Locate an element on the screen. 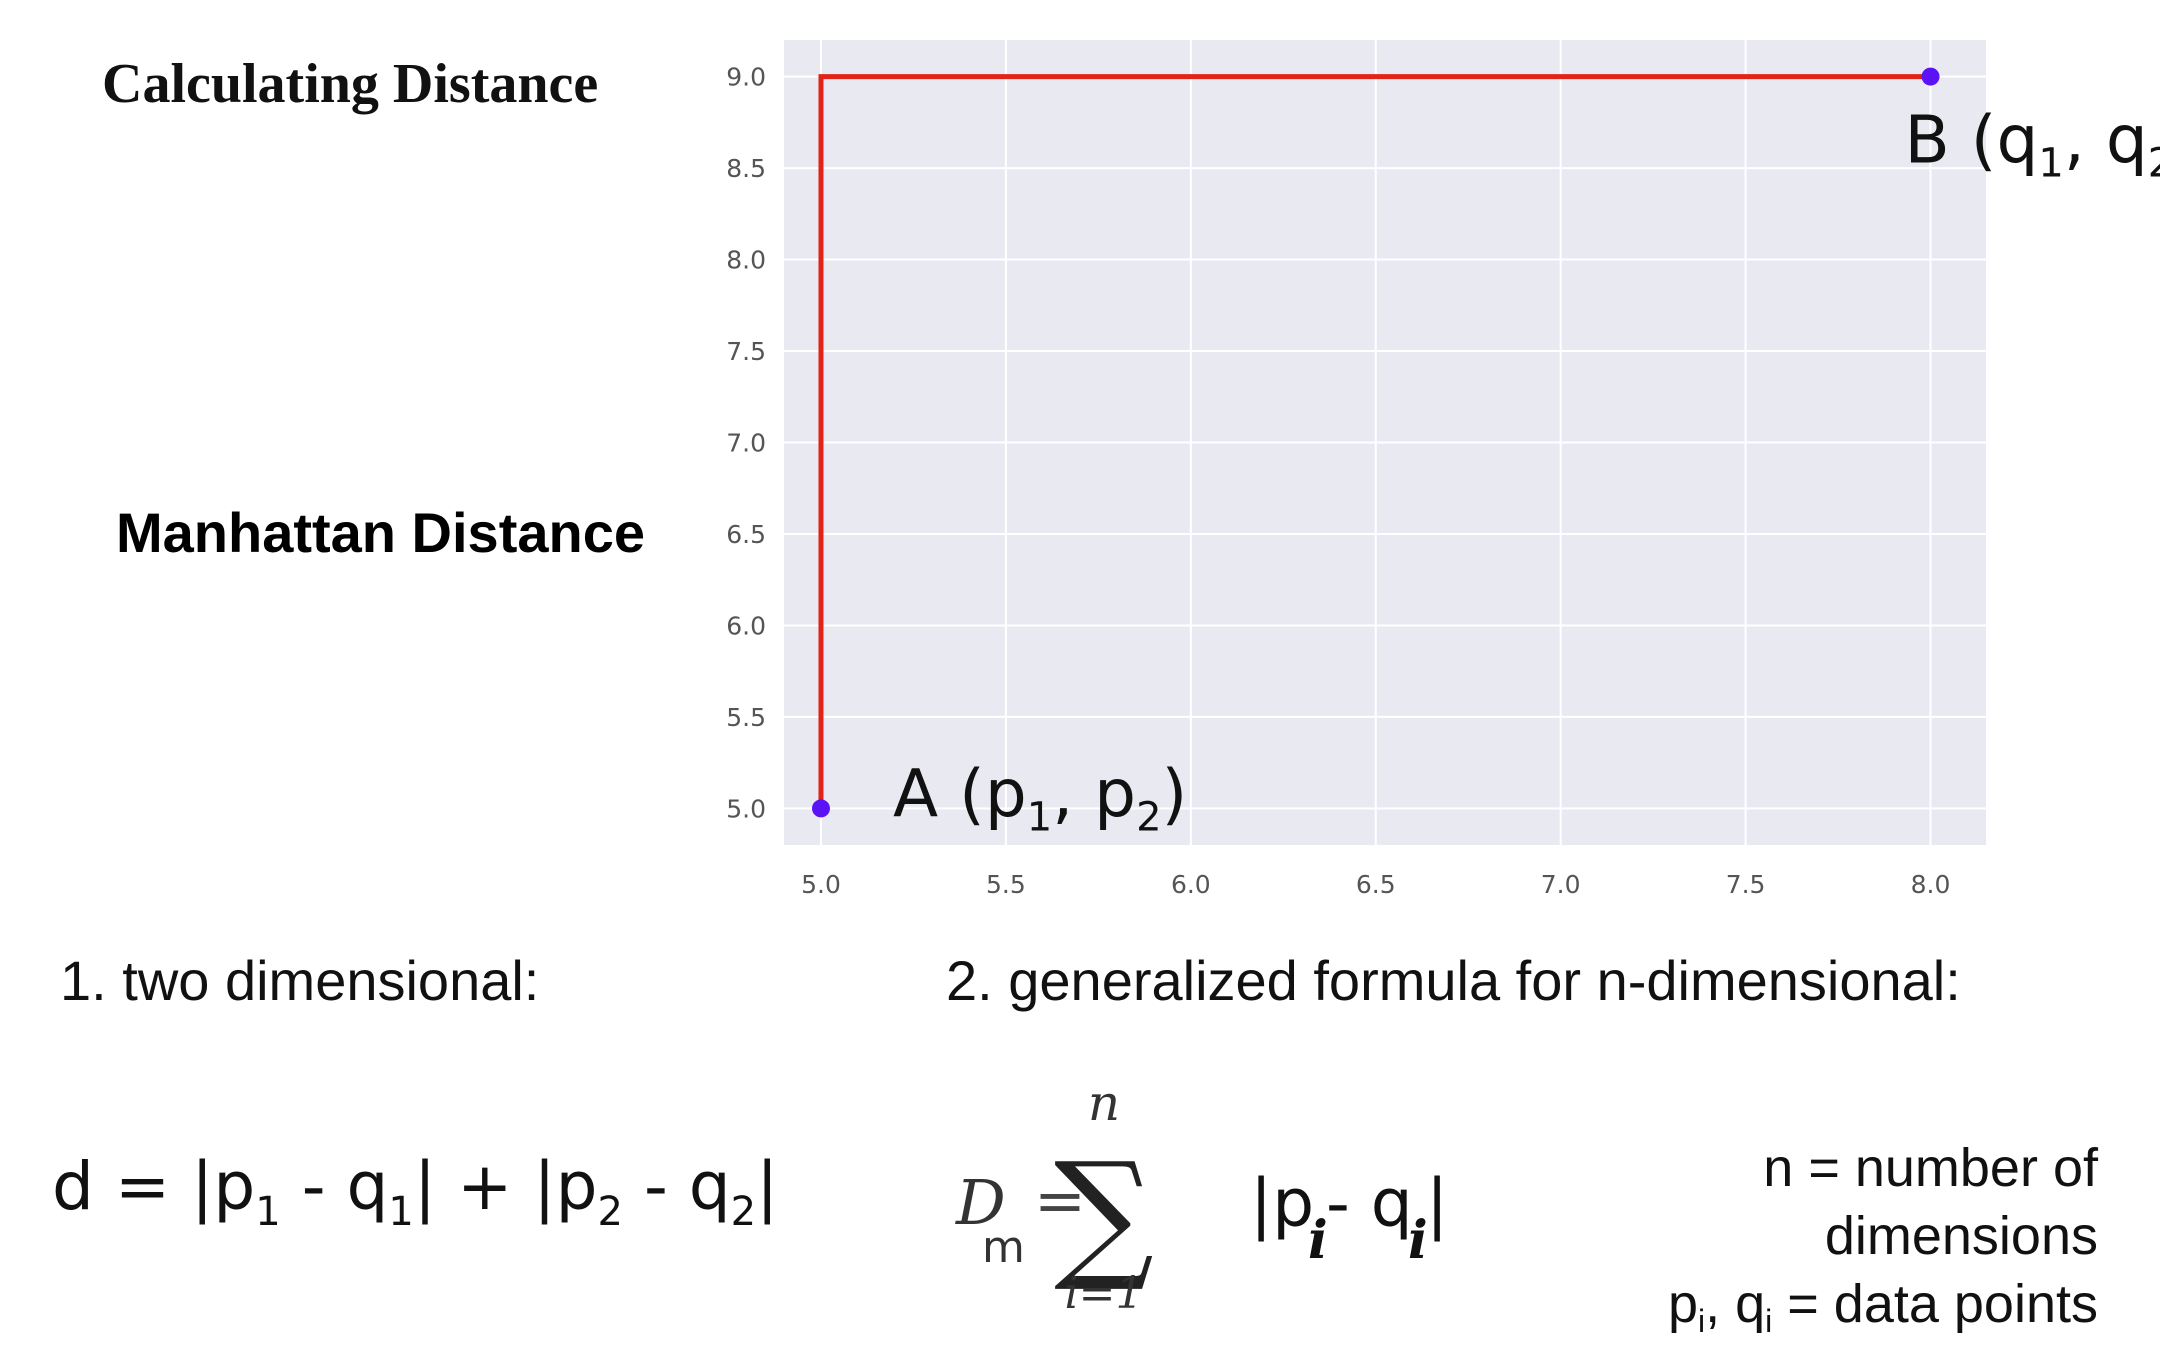  formula-equals: = is located at coordinates (1060, 1200).